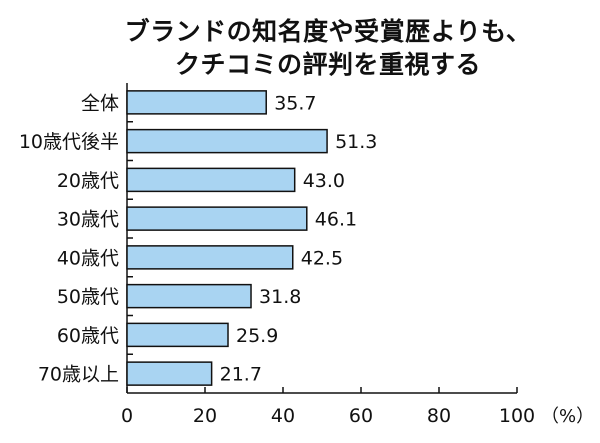 This screenshot has height=443, width=600. What do you see at coordinates (324, 181) in the screenshot?
I see `value-label: 43.0` at bounding box center [324, 181].